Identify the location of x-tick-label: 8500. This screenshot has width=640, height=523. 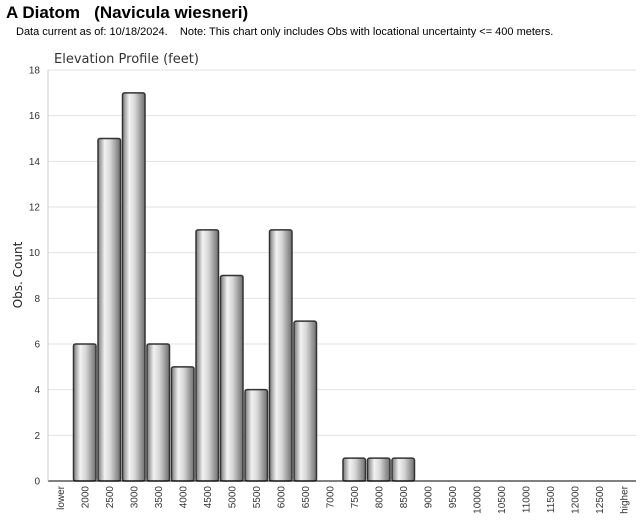
(404, 497).